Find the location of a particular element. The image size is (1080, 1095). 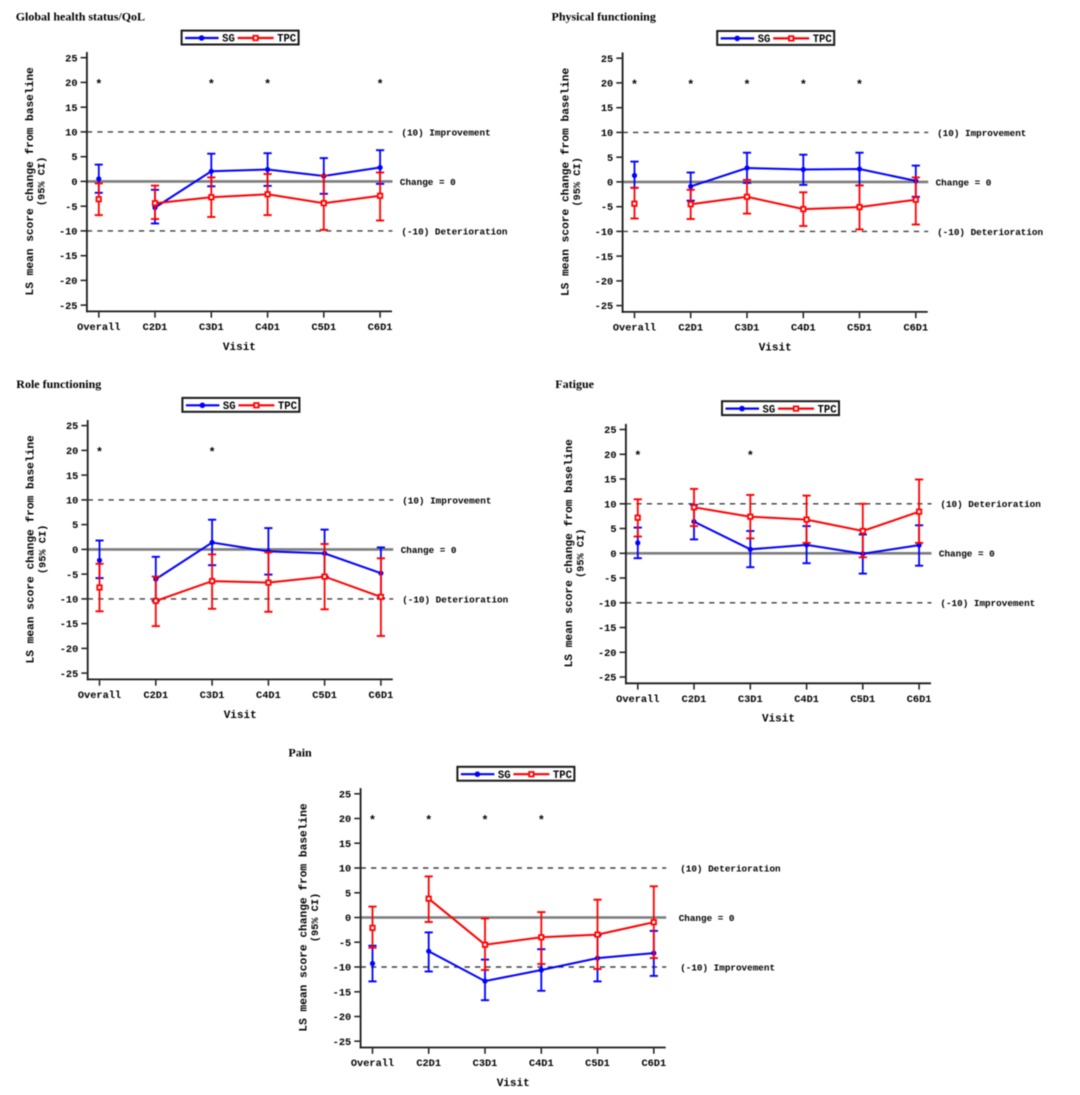

svg-text: Global health status/QoL is located at coordinates (80, 16).